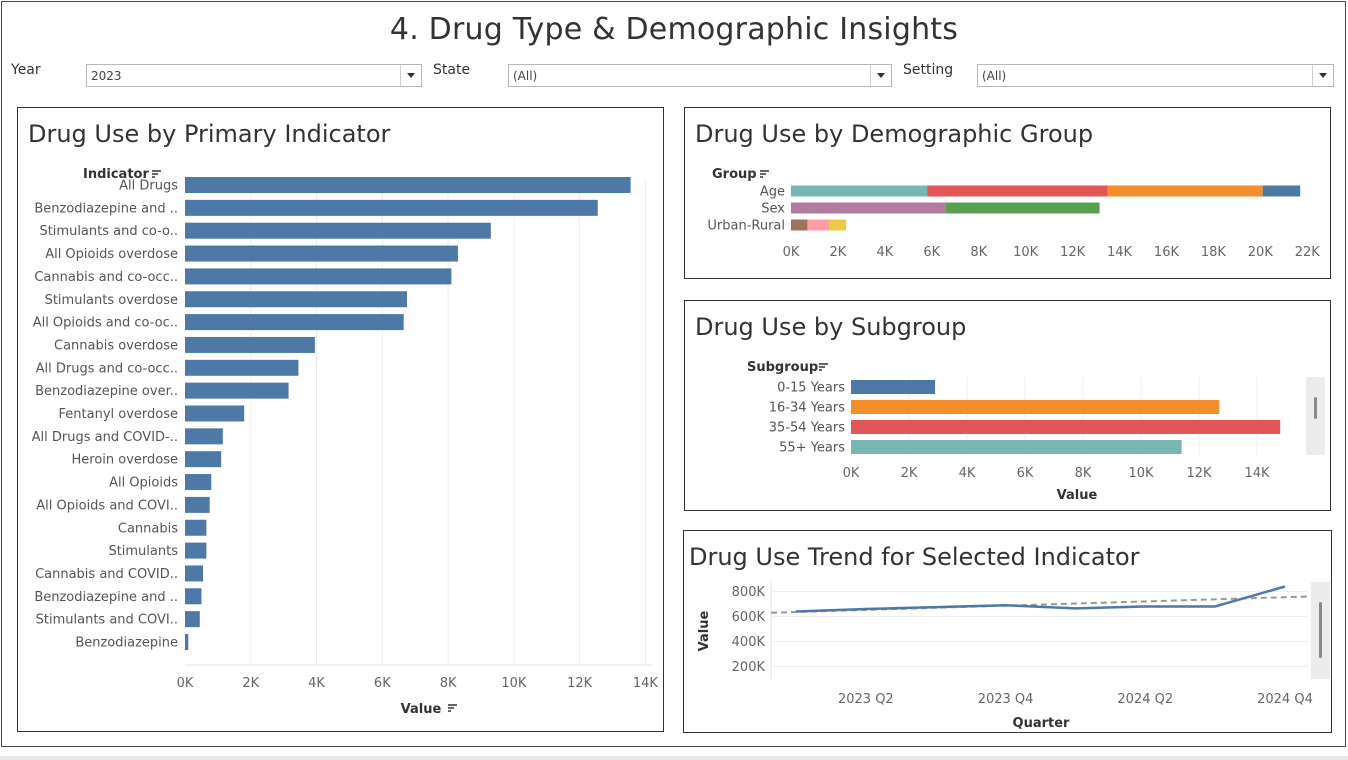  I want to click on state-dropdown: (All), so click(700, 75).